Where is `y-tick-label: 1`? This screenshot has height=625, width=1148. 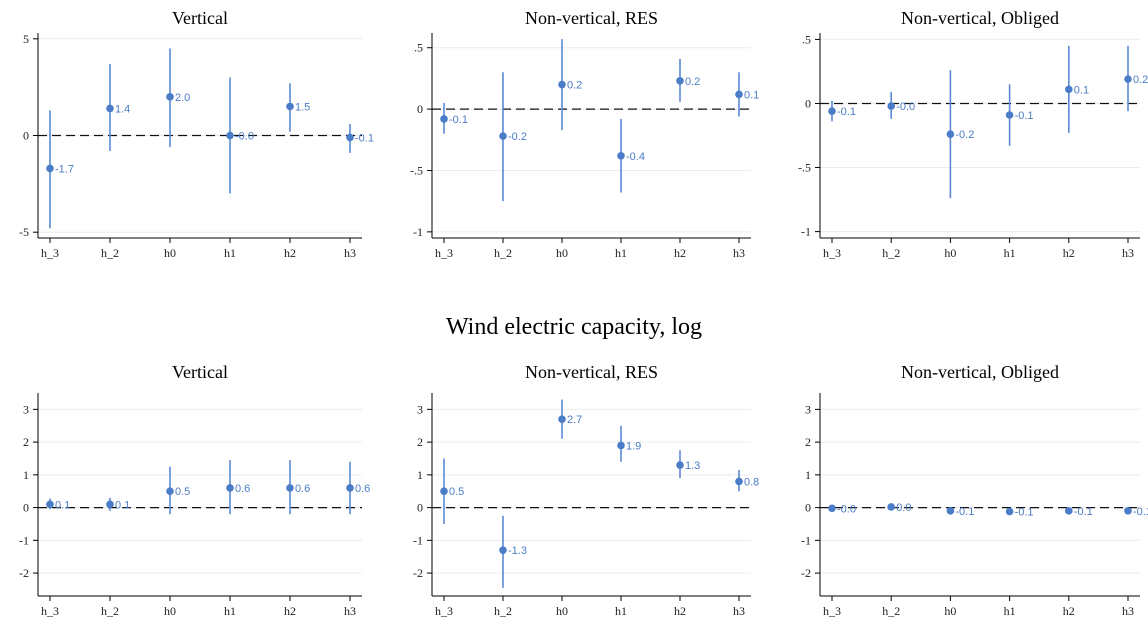 y-tick-label: 1 is located at coordinates (420, 475).